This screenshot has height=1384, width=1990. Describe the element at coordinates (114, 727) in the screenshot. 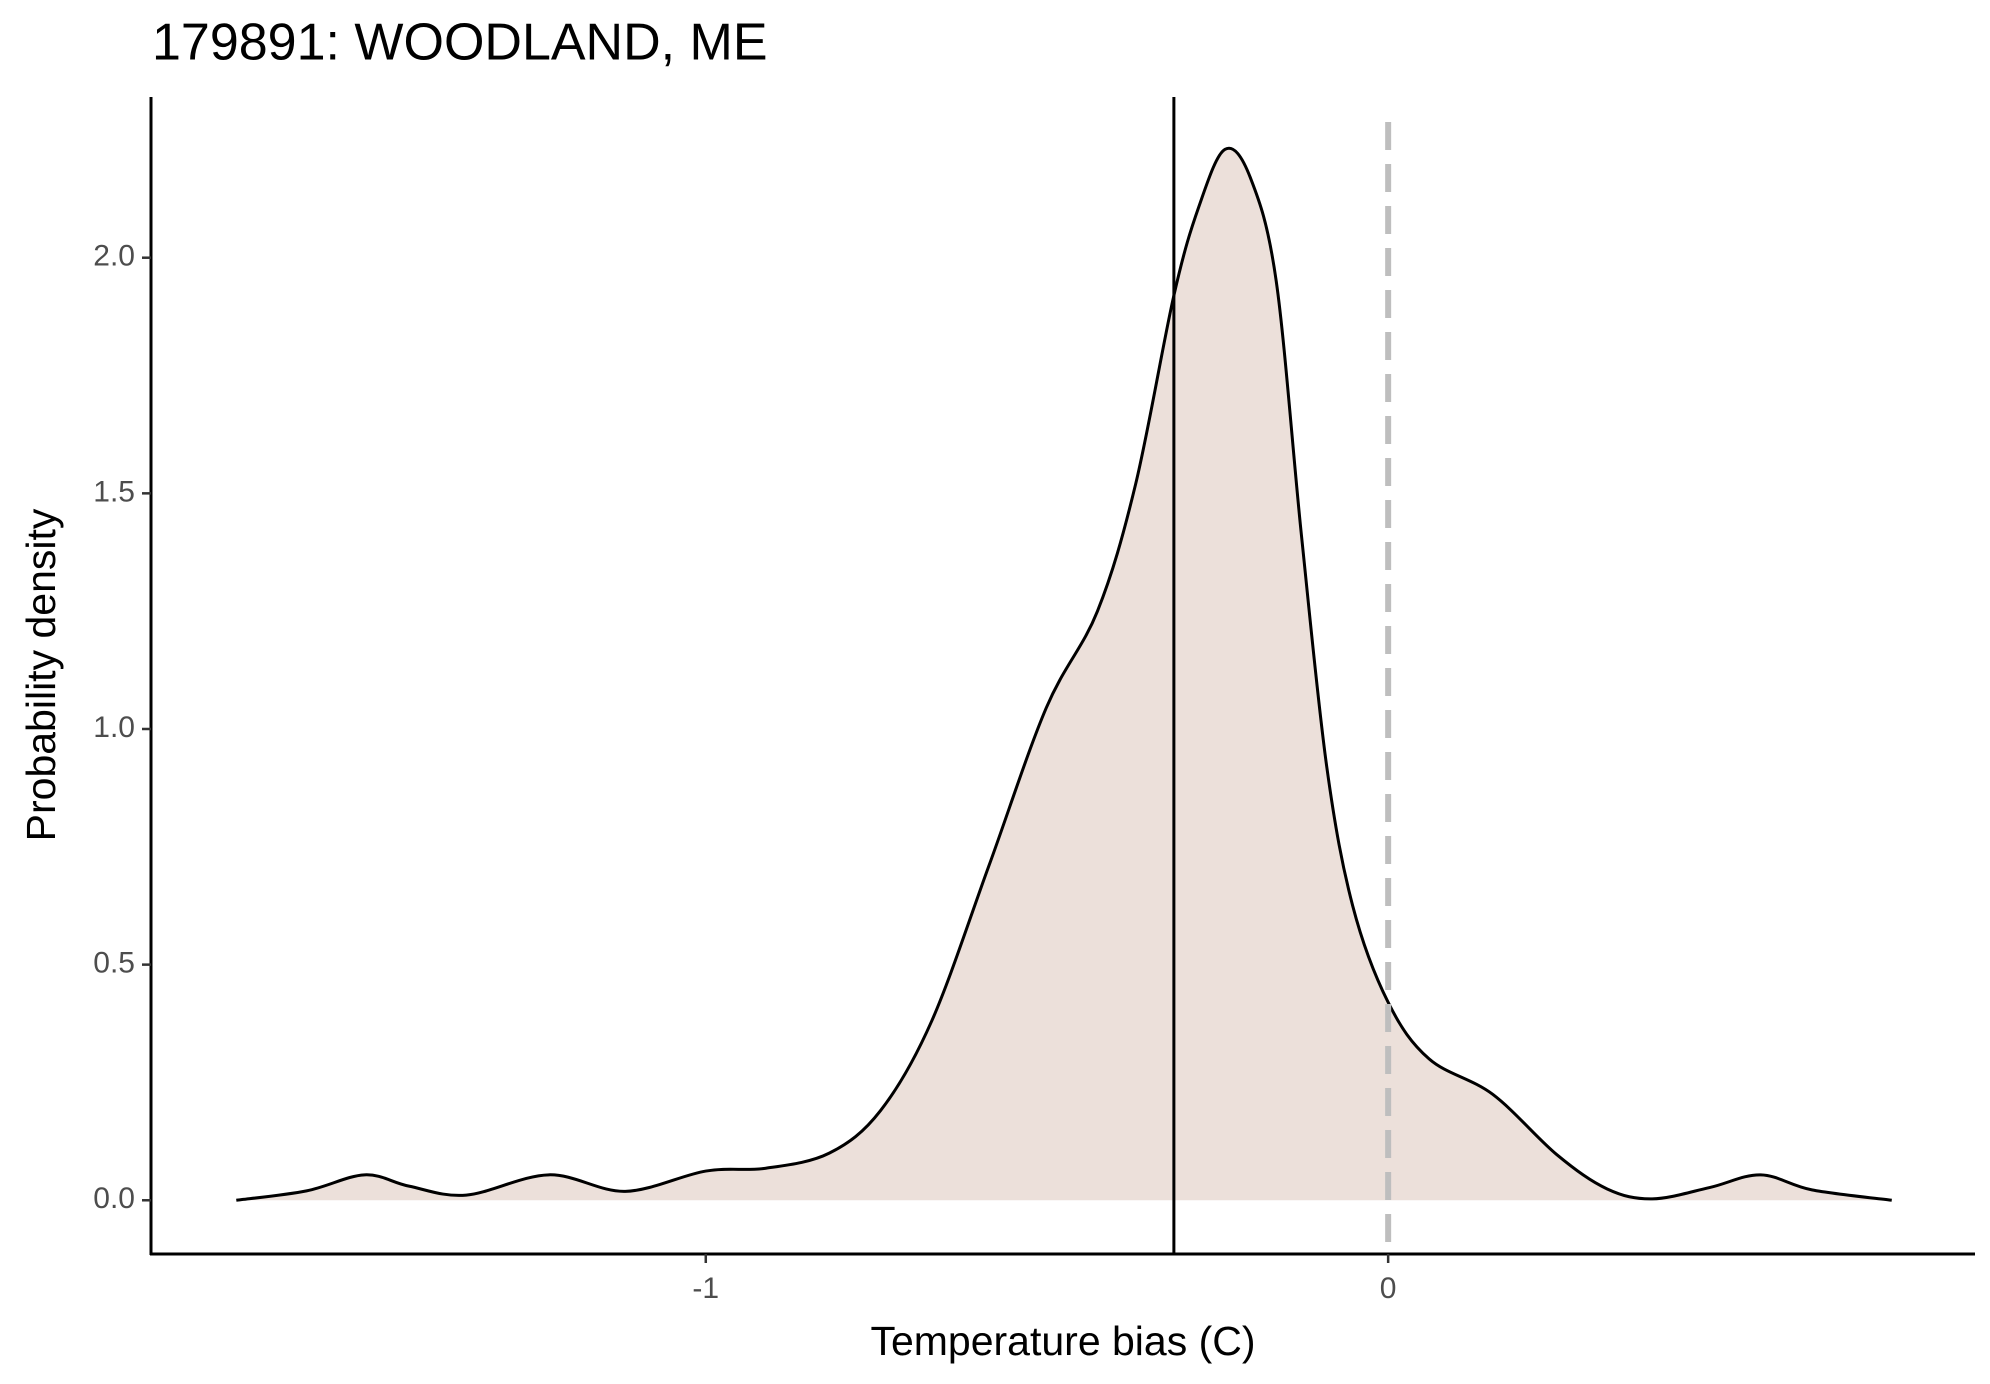

I see `y-tick-label: 1.0` at that location.